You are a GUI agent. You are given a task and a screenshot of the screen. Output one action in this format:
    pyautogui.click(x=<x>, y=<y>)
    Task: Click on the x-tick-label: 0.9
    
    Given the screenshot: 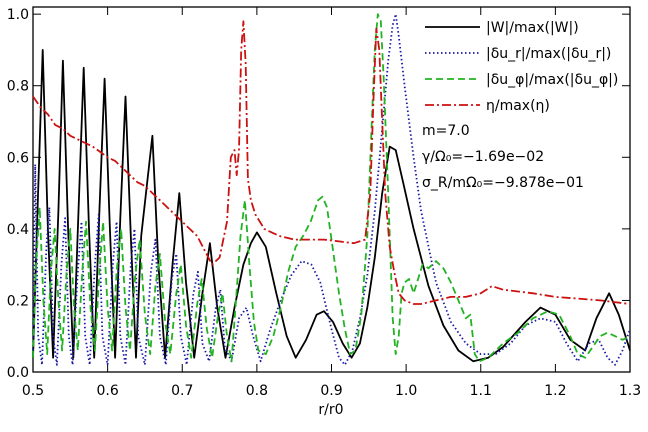 What is the action you would take?
    pyautogui.click(x=331, y=391)
    